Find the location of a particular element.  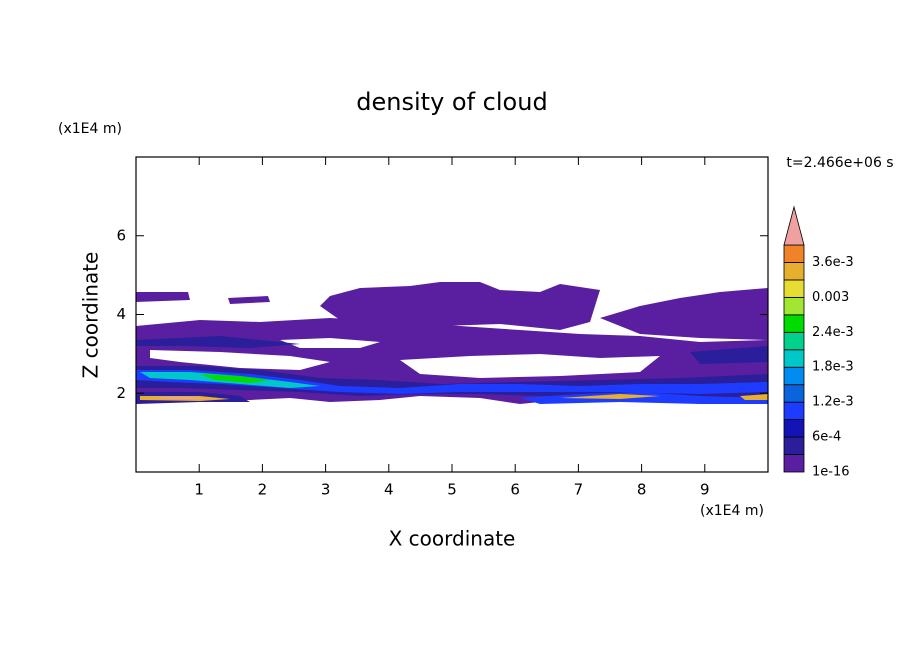

colorbar-over is located at coordinates (794, 225).